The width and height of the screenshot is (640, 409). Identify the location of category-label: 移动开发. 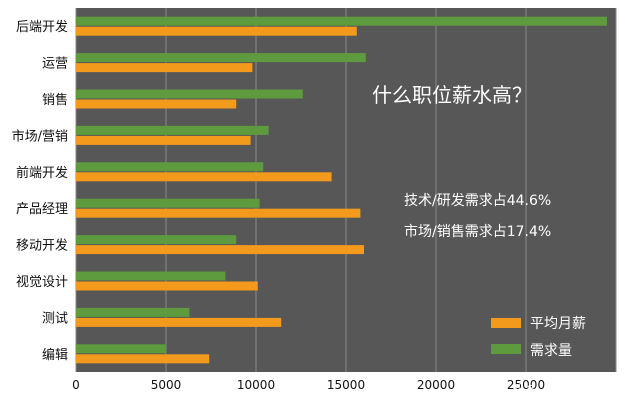
(42, 246).